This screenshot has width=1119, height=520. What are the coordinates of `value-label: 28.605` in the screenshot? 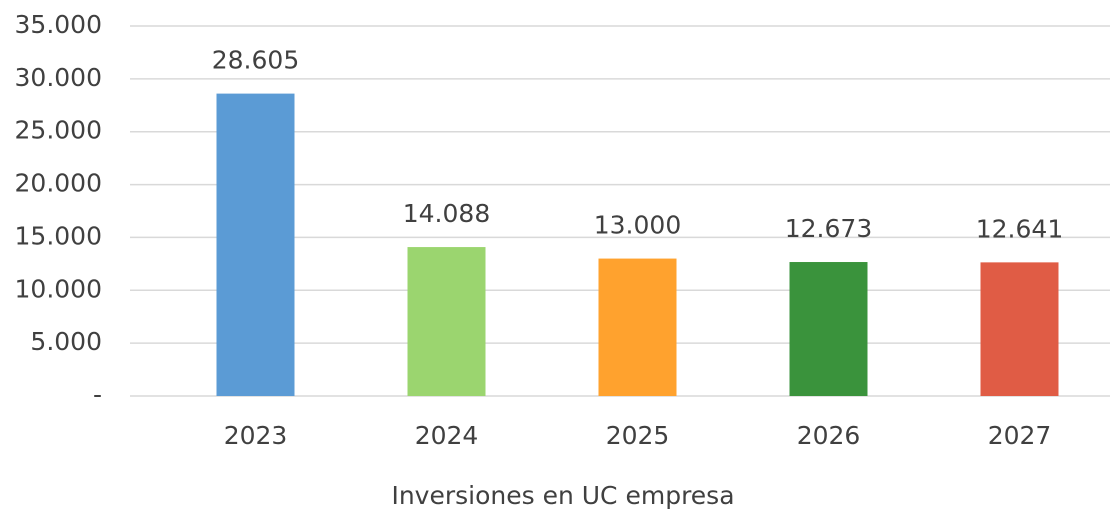 It's located at (255, 60).